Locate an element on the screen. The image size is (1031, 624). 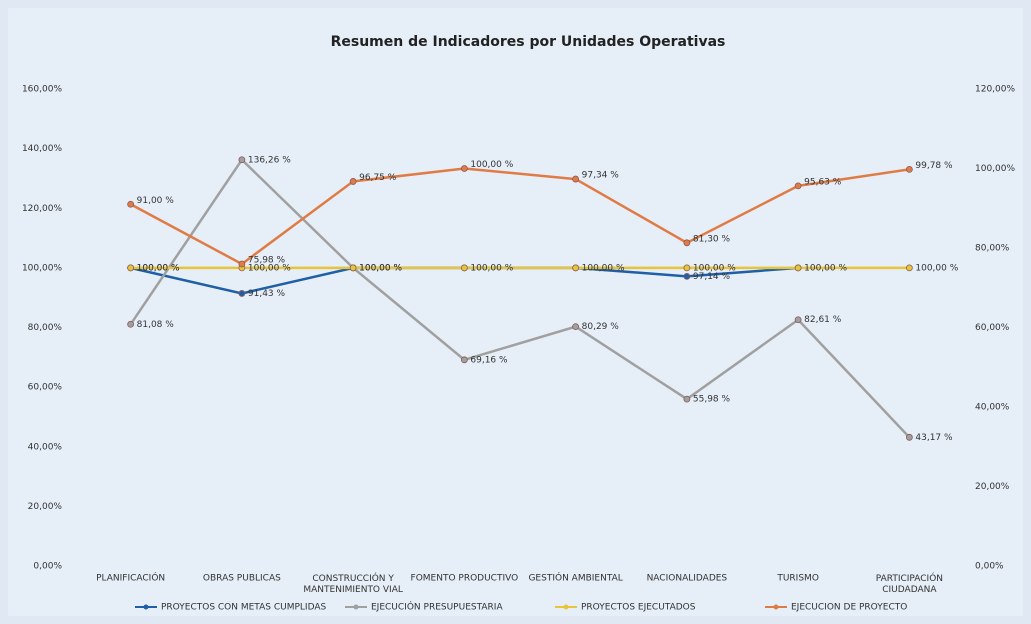
y-tick-label: 40,00% is located at coordinates (45, 447).